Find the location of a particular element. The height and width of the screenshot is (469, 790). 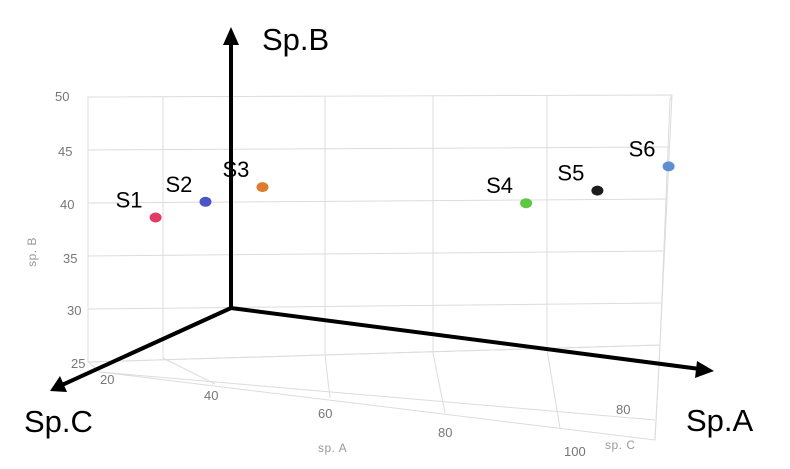

c-axis-line is located at coordinates (146, 346).